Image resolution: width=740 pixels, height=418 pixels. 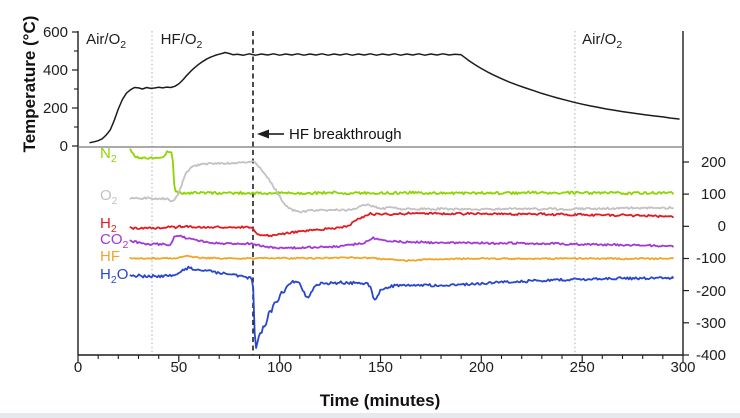 What do you see at coordinates (401, 172) in the screenshot?
I see `trace-N2` at bounding box center [401, 172].